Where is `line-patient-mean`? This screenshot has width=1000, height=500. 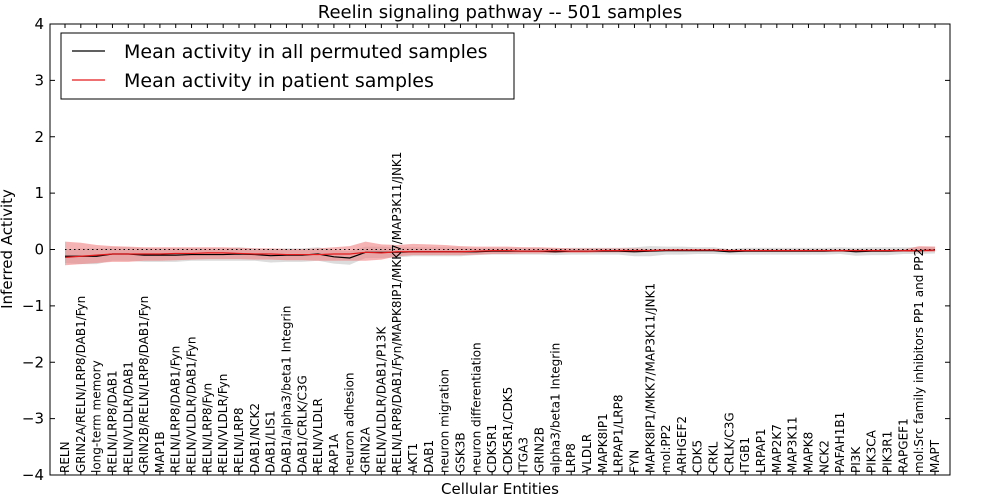
line-patient-mean is located at coordinates (500, 253).